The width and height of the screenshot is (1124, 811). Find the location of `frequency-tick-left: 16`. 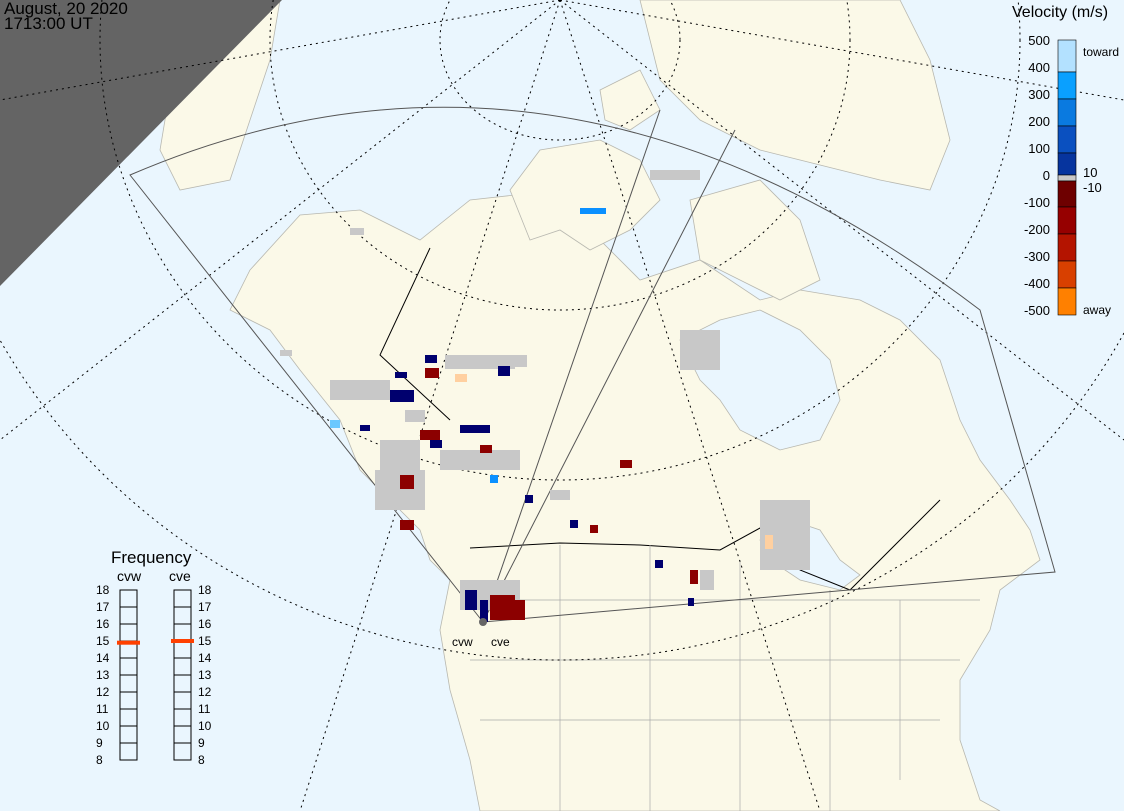

frequency-tick-left: 16 is located at coordinates (103, 624).